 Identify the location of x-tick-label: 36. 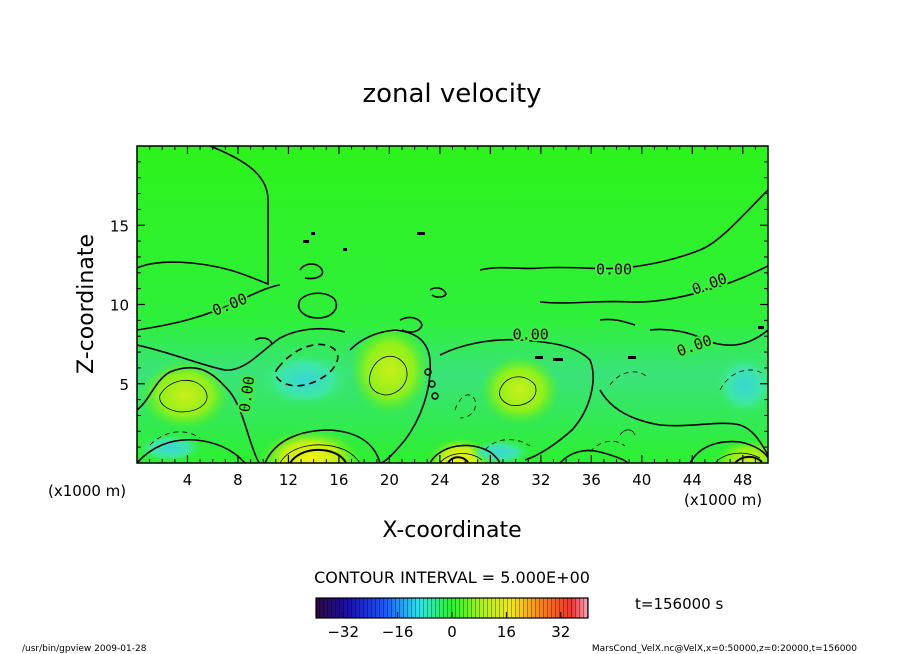
(591, 480).